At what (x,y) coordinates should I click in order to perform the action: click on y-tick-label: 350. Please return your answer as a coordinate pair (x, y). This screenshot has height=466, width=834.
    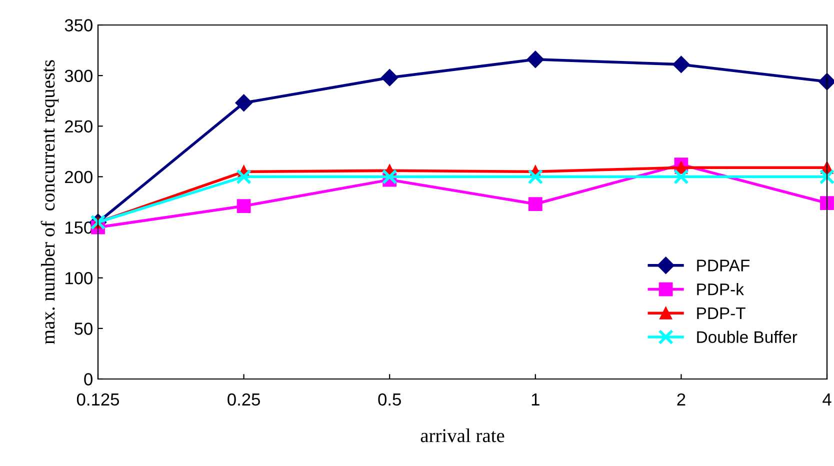
    Looking at the image, I should click on (78, 25).